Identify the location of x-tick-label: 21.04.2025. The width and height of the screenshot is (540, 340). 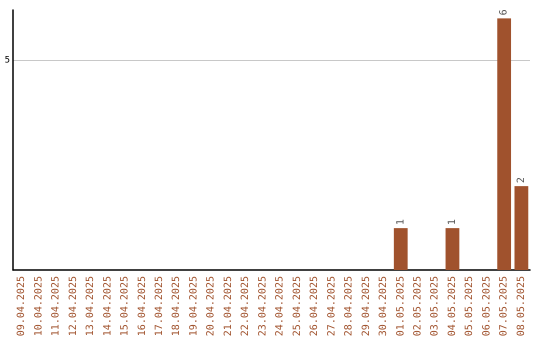
(228, 306).